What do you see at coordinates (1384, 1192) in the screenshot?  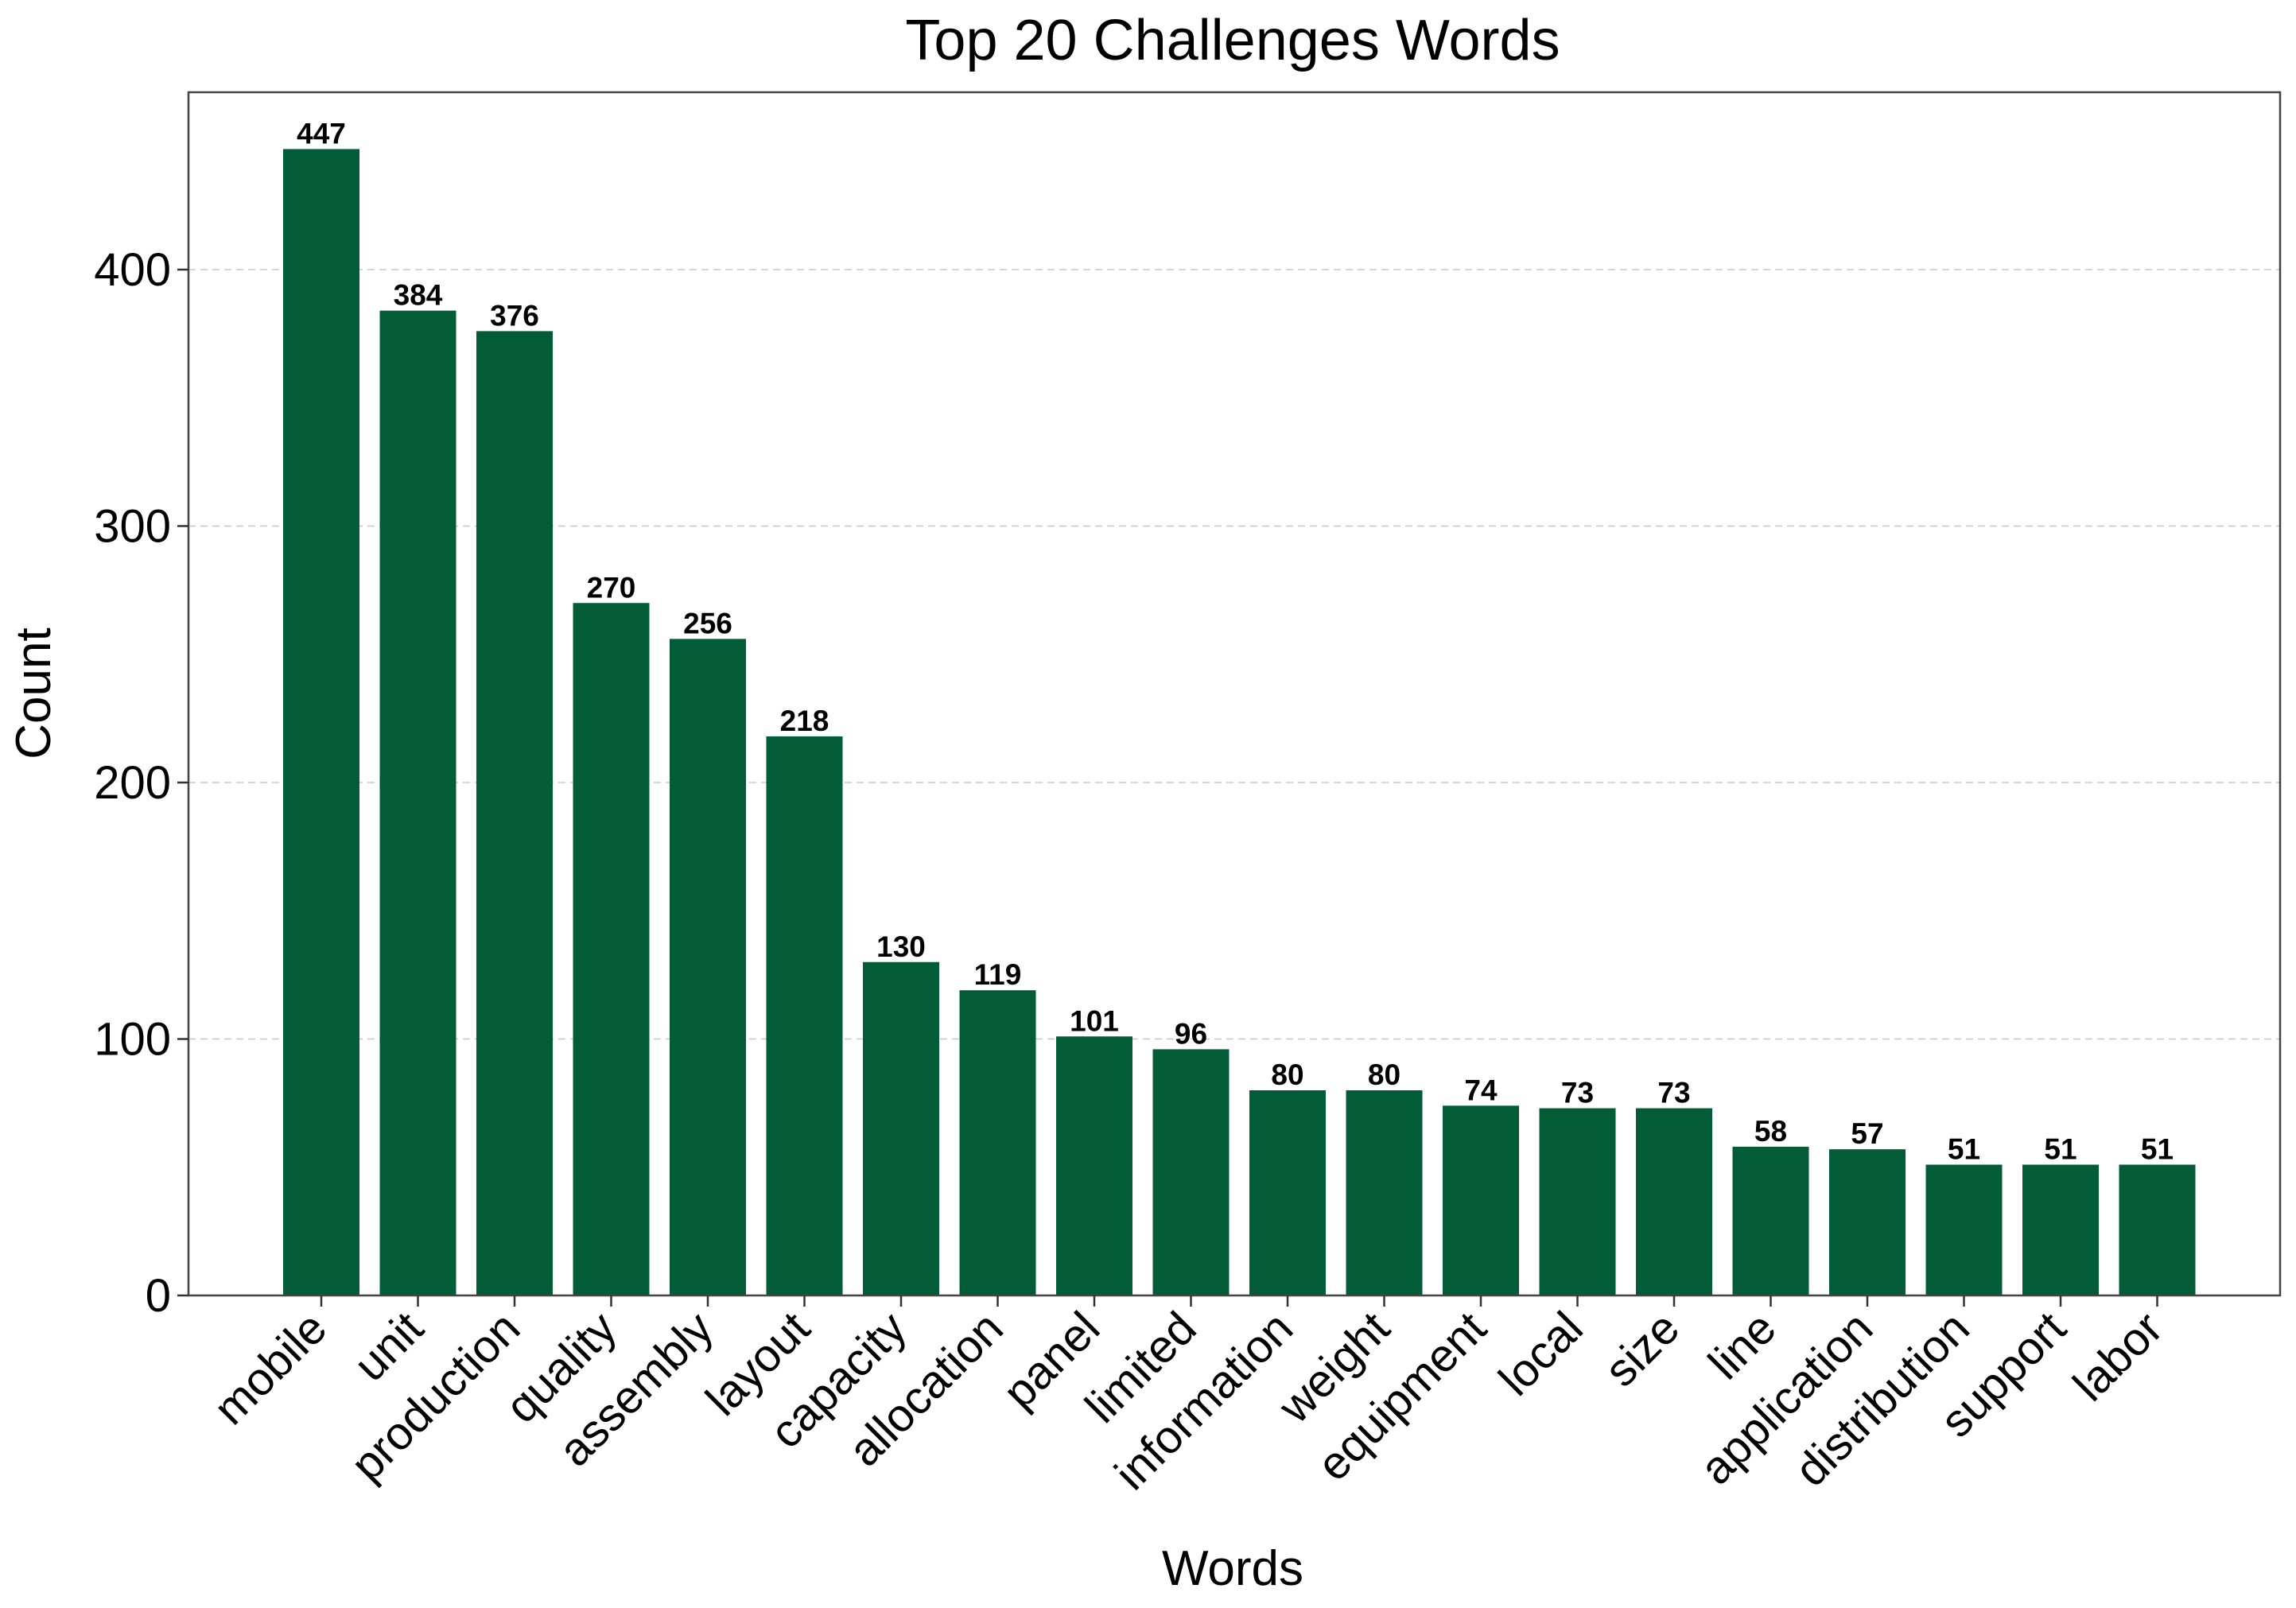 I see `bar-weight` at bounding box center [1384, 1192].